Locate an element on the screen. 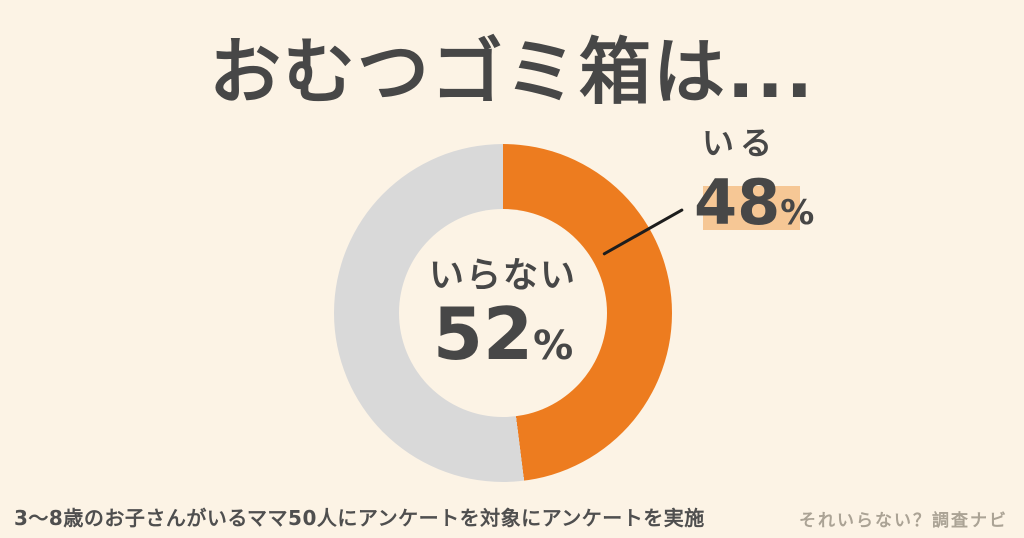 Image resolution: width=1024 pixels, height=538 pixels. donut-hole: いらない 52% is located at coordinates (503, 313).